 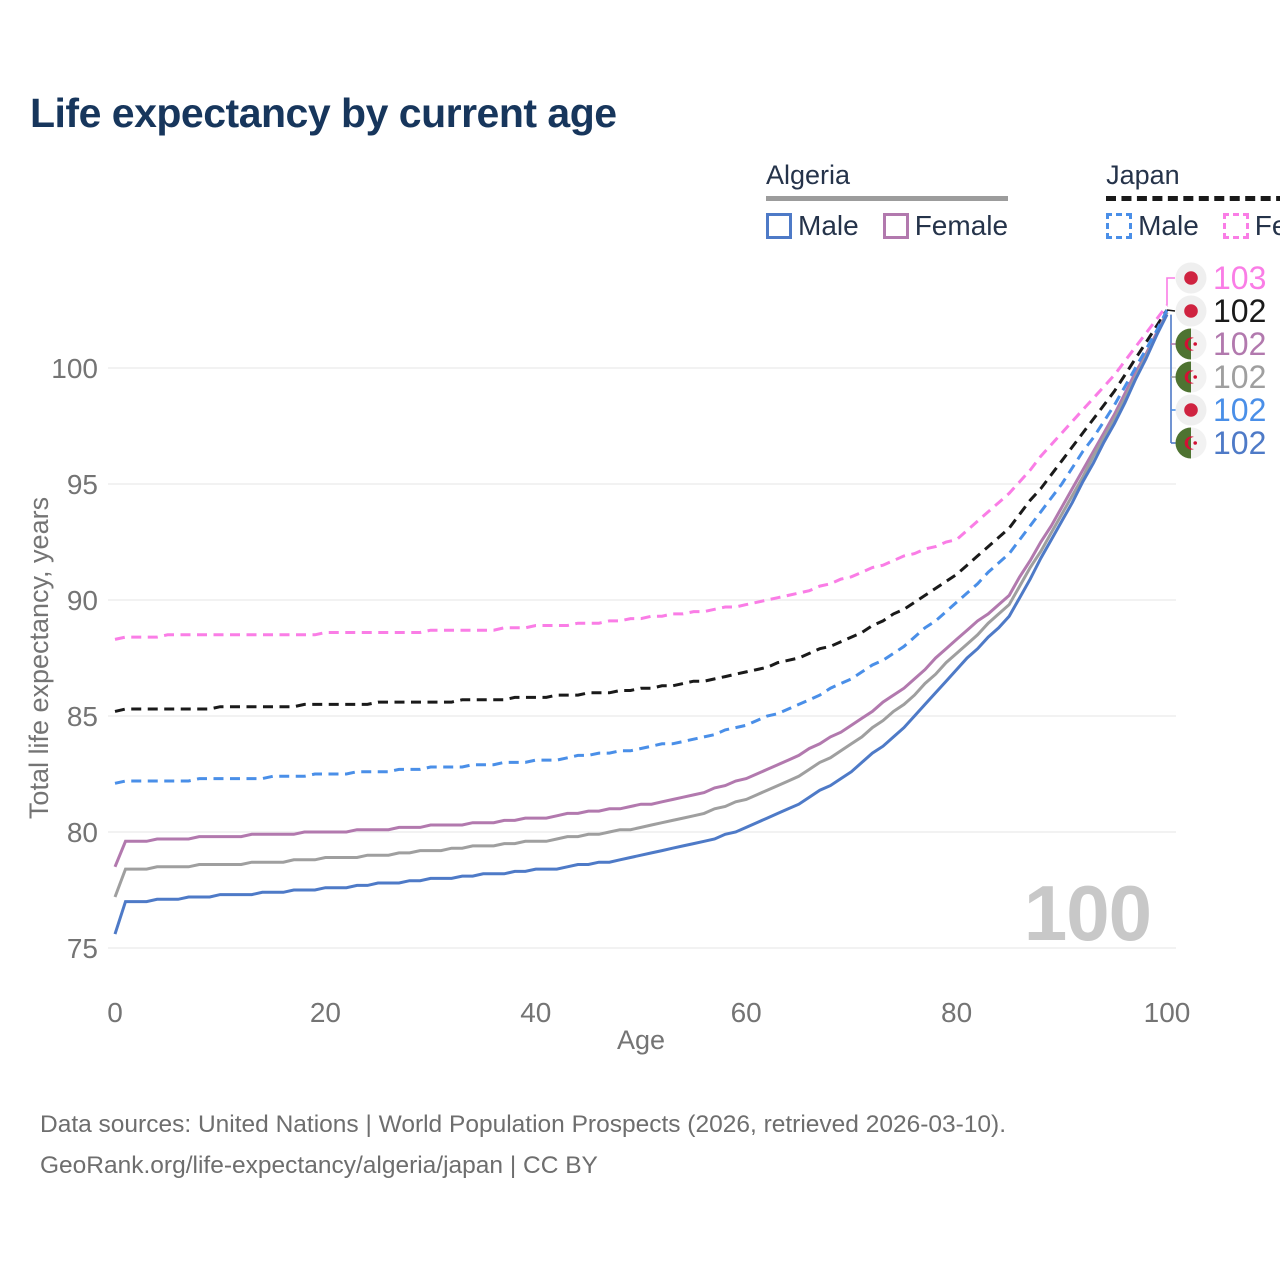 What do you see at coordinates (746, 1012) in the screenshot?
I see `x-tick-label: 60` at bounding box center [746, 1012].